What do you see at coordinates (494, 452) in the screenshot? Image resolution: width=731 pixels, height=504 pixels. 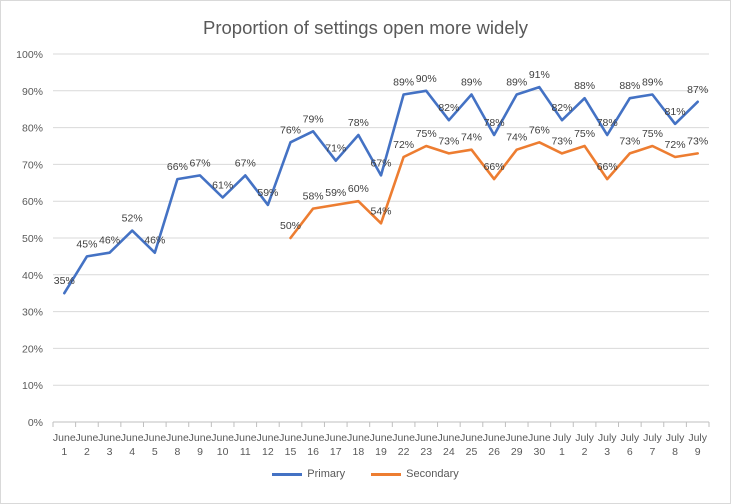 I see `x-tick-label-day: 26` at bounding box center [494, 452].